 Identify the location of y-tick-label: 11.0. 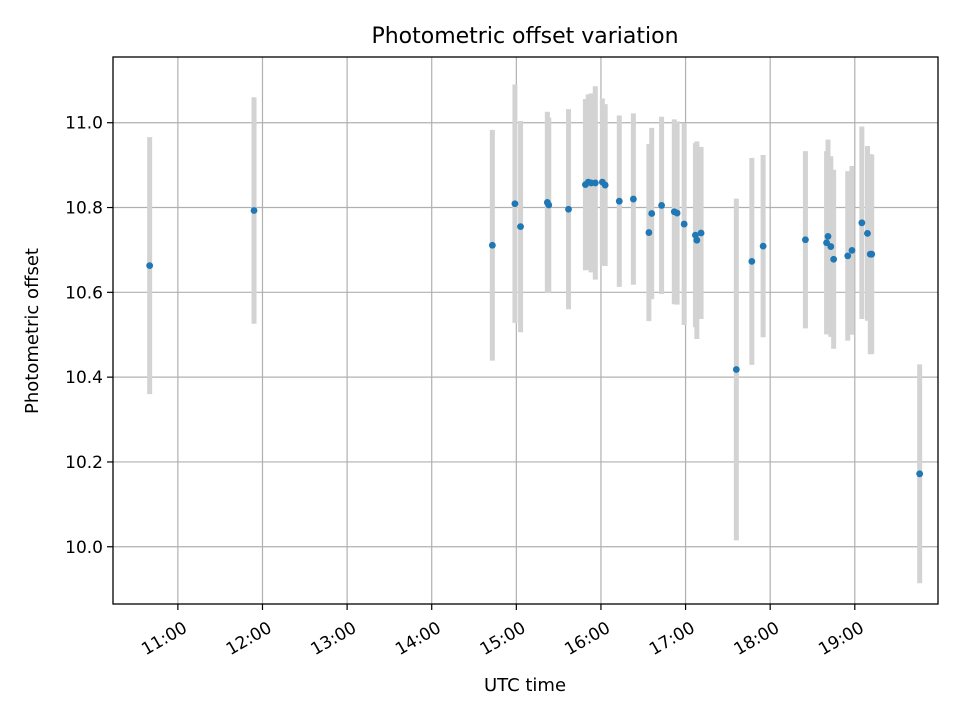
(84, 124).